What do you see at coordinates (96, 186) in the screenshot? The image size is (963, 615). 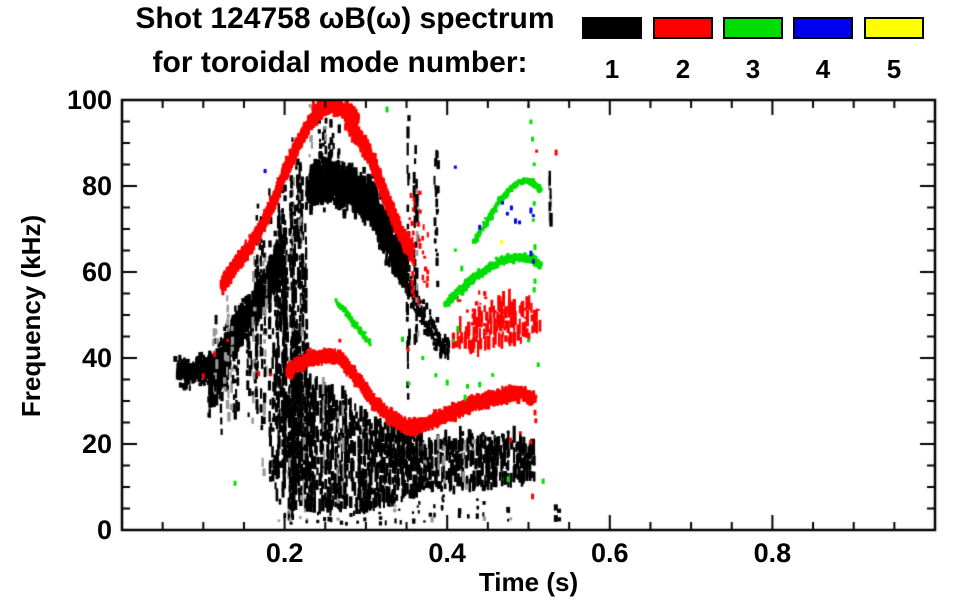 I see `y-tick-label: 80` at bounding box center [96, 186].